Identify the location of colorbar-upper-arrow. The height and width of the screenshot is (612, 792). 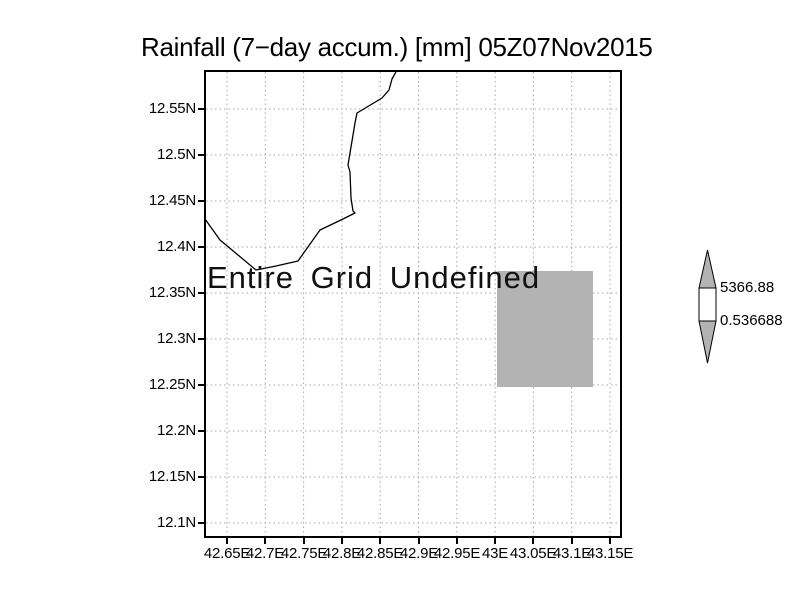
(707, 269).